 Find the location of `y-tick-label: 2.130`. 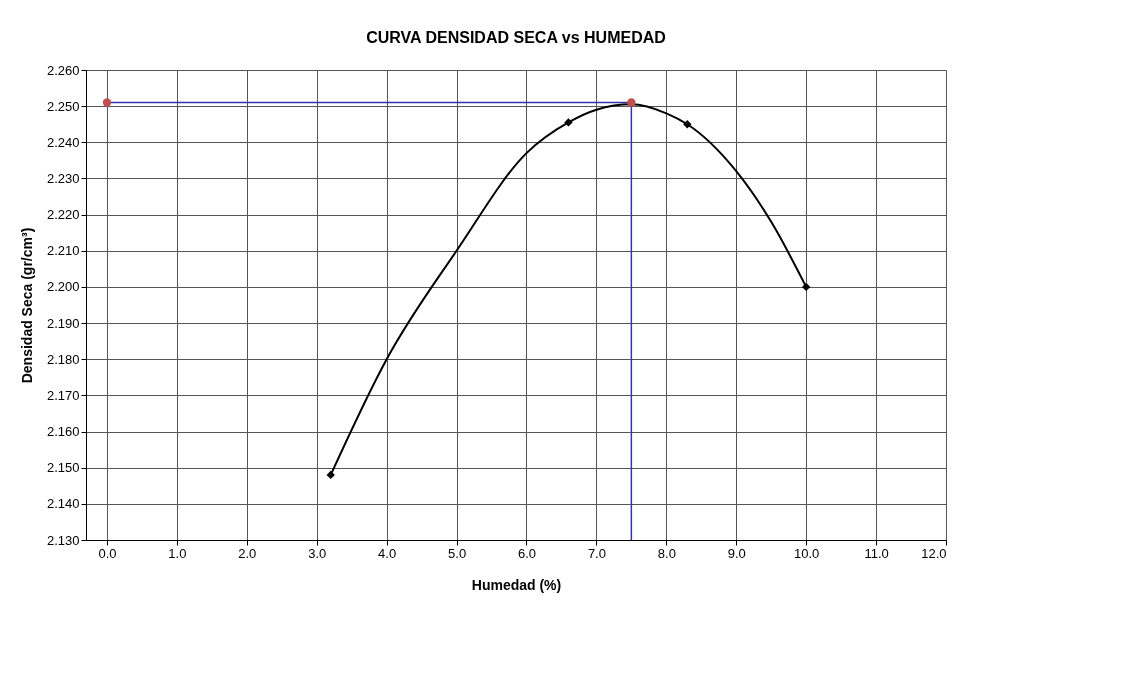

y-tick-label: 2.130 is located at coordinates (63, 540).